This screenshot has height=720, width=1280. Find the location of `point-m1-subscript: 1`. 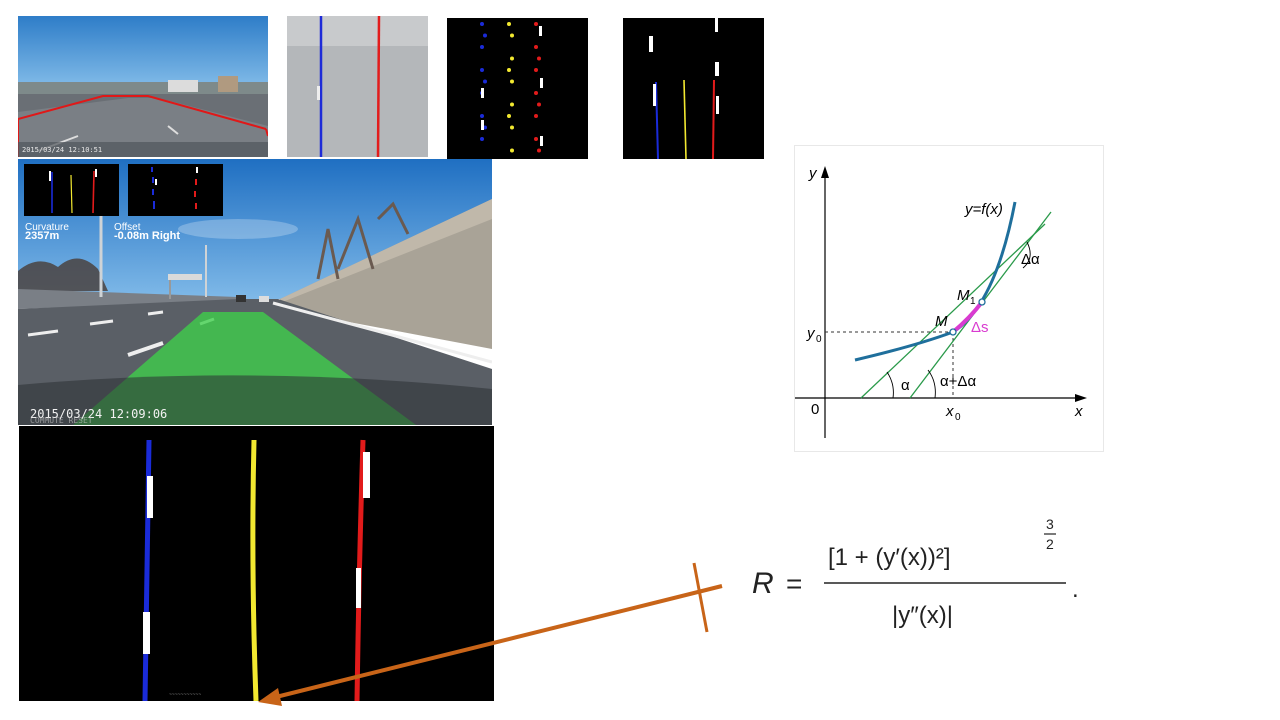

point-m1-subscript: 1 is located at coordinates (973, 301).